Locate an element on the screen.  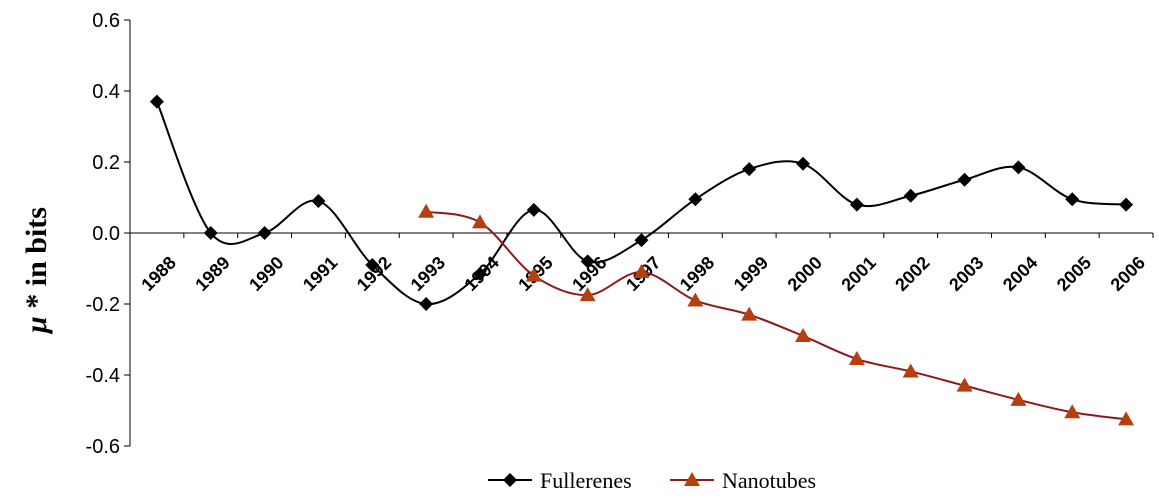
y-axis-label: μ * in bits is located at coordinates (36, 271).